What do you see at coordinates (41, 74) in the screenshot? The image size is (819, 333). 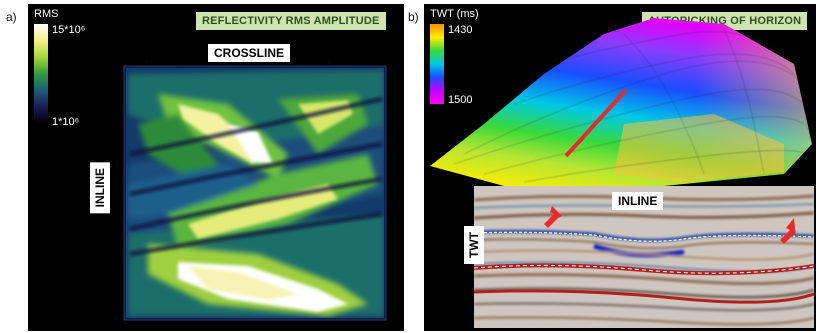 I see `rms-color-scale` at bounding box center [41, 74].